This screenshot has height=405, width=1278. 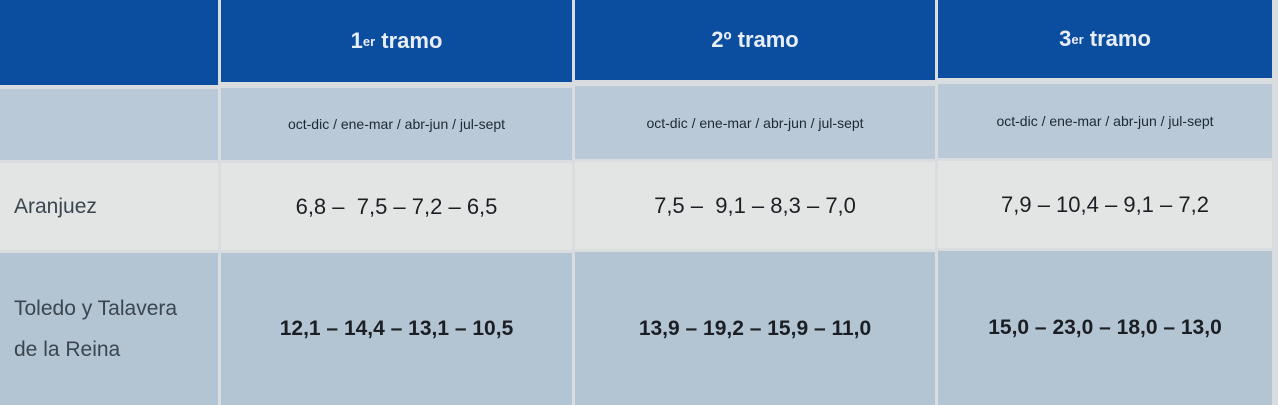 What do you see at coordinates (396, 206) in the screenshot?
I see `value-cell: 6,8 – 7,5 – 7,2 – 6,5` at bounding box center [396, 206].